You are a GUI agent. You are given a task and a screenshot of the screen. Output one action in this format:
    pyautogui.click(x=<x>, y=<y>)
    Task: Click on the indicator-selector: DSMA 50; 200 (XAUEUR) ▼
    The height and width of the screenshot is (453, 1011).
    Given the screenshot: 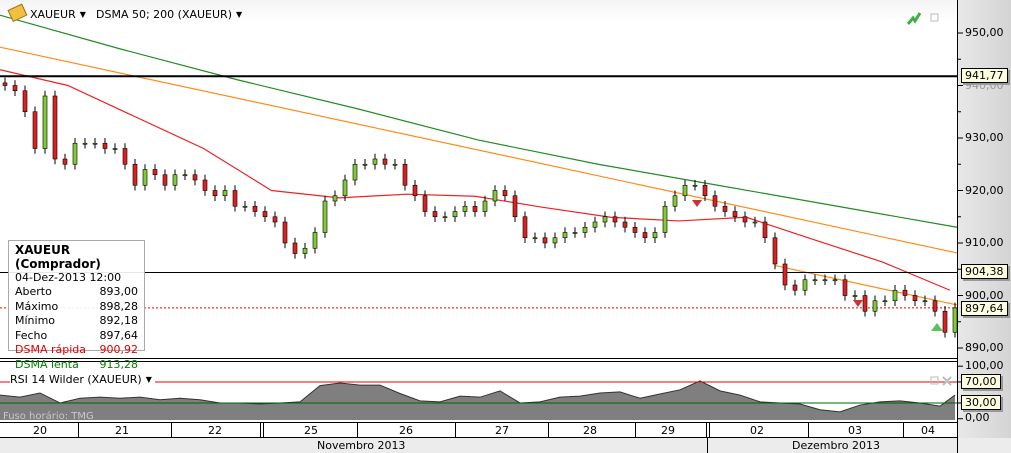 What is the action you would take?
    pyautogui.click(x=169, y=14)
    